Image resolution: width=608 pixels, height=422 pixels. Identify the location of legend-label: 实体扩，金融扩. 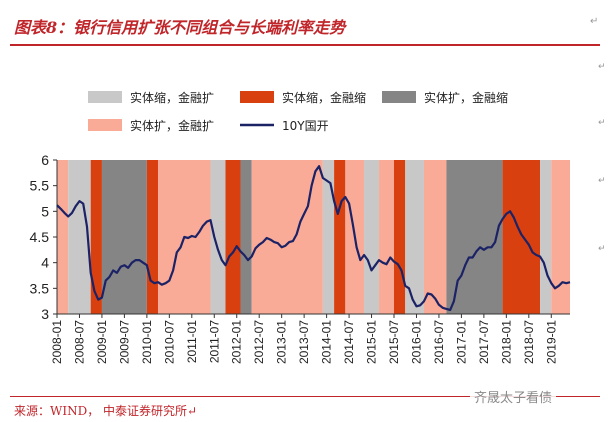
(172, 125).